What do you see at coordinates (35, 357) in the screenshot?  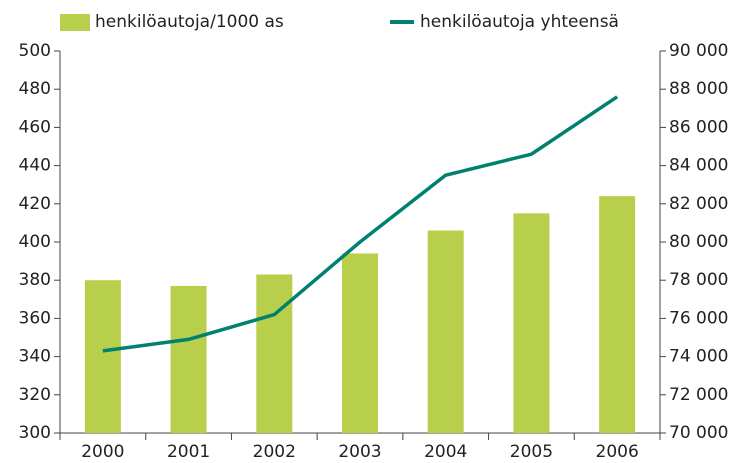 I see `y-tick-label: 340` at bounding box center [35, 357].